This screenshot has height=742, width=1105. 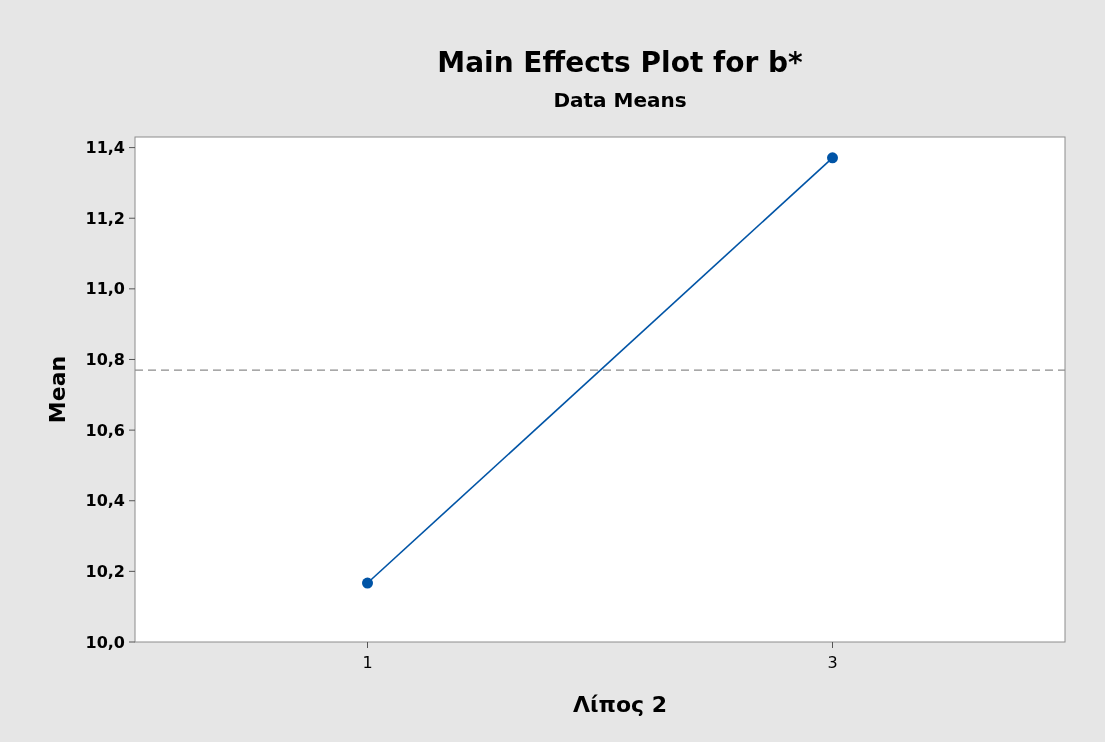 I want to click on x-tick-label: 3, so click(x=832, y=662).